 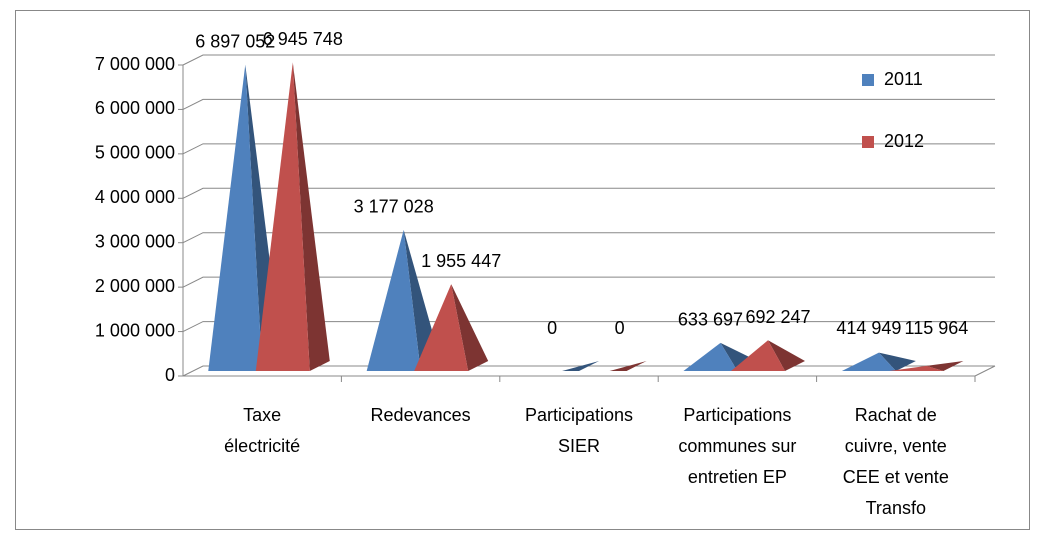 I want to click on data-label: 3 177 028, so click(x=394, y=207).